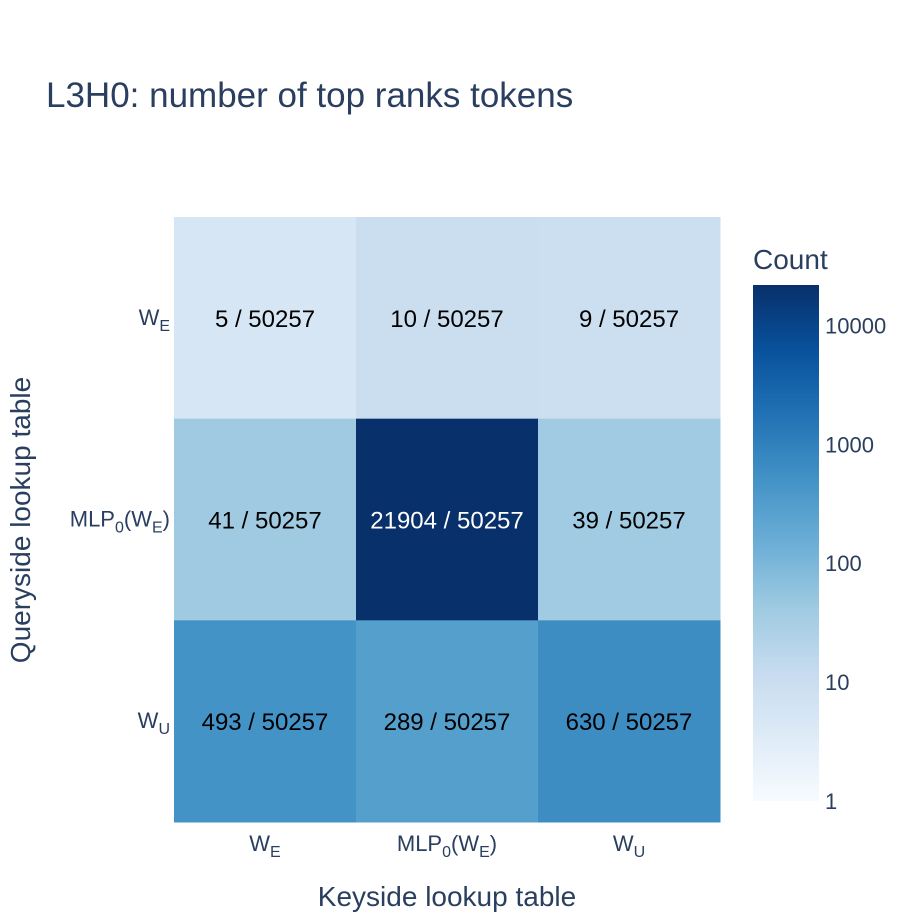 This screenshot has height=914, width=914. I want to click on cell-label: 21904 / 50257, so click(446, 521).